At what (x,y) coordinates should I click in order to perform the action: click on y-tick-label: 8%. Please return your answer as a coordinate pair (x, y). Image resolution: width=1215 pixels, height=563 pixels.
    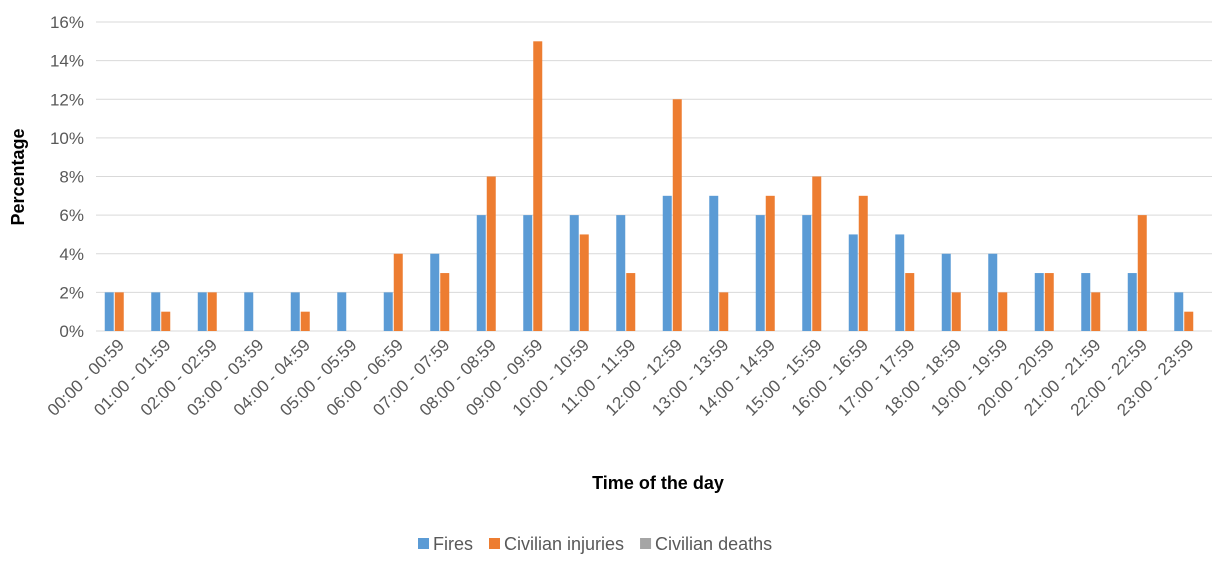
    Looking at the image, I should click on (71, 177).